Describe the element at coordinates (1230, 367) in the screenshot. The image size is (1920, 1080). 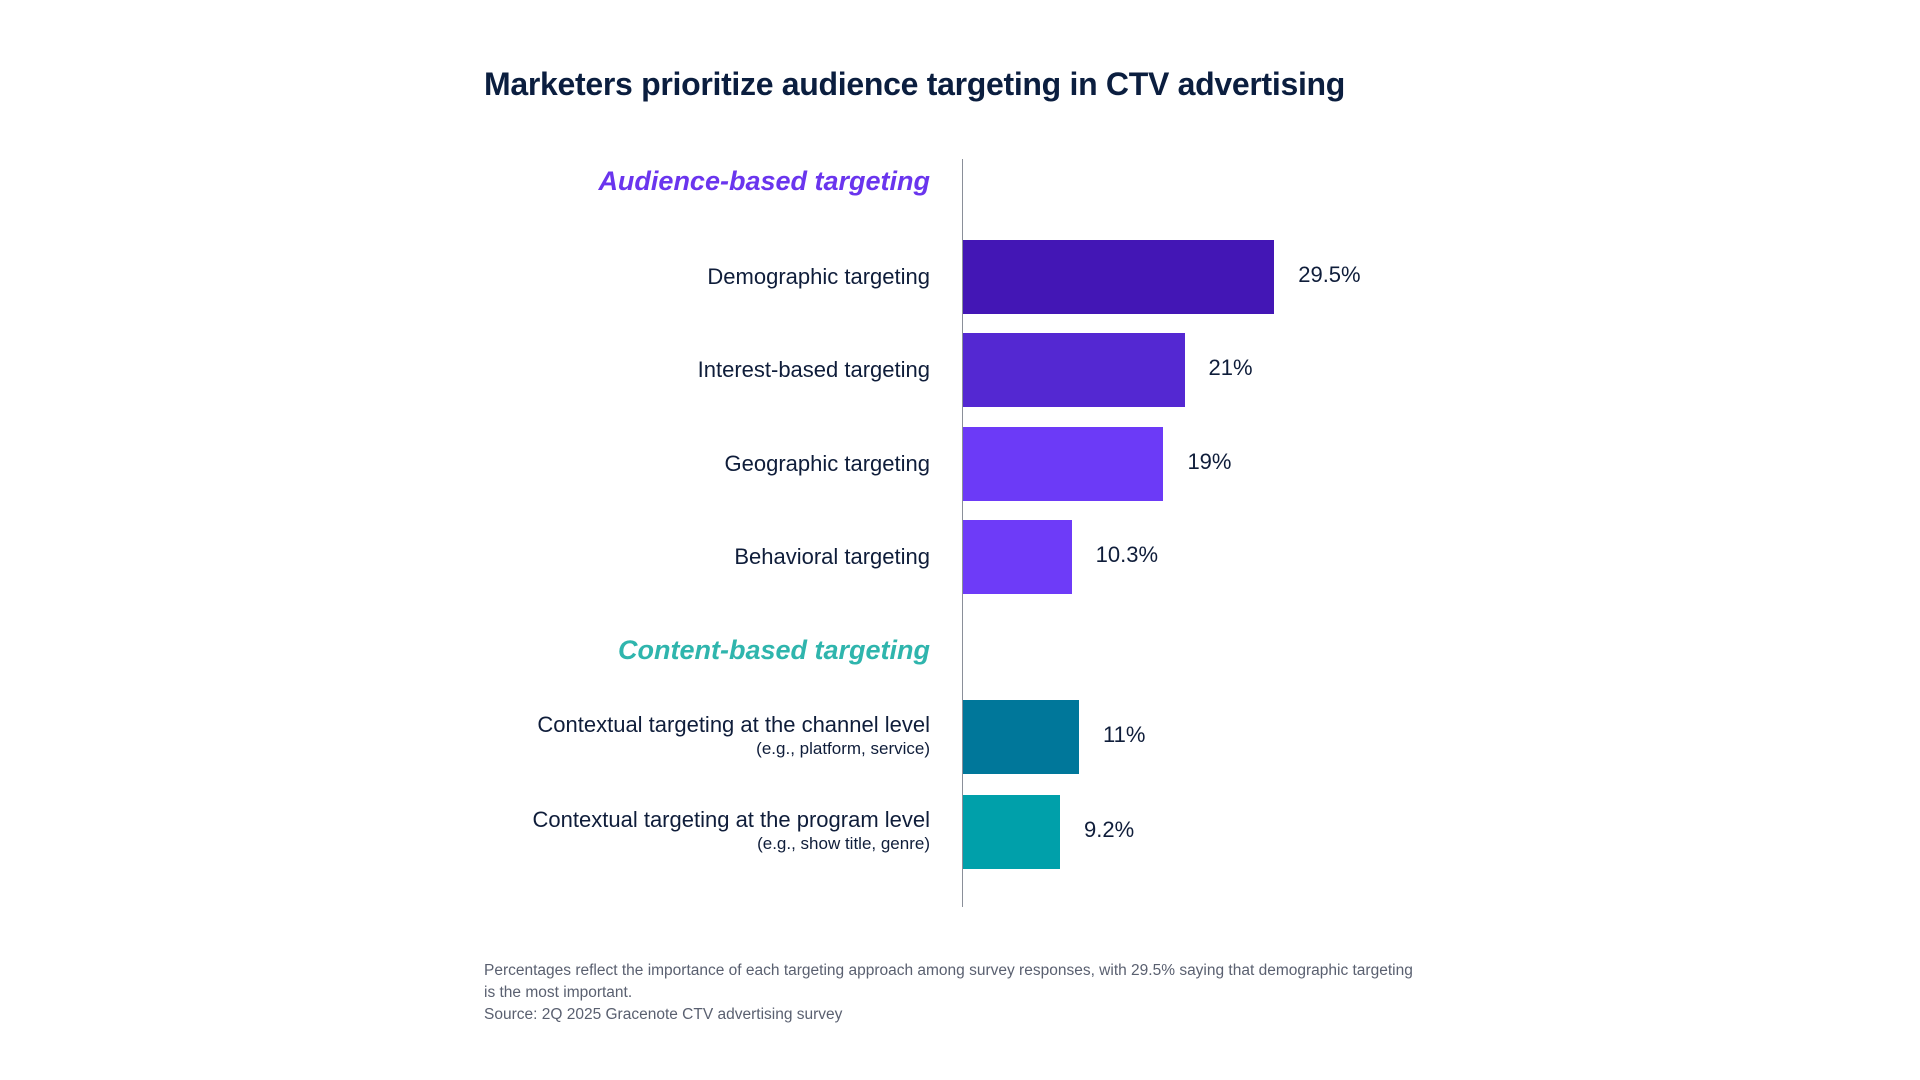
I see `value-label: 21%` at that location.